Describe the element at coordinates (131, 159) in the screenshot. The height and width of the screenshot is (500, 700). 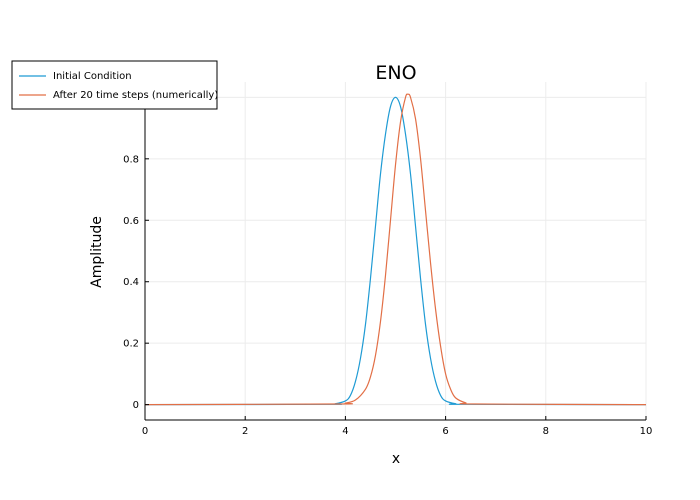
I see `y-tick-label-4: 0.8` at that location.